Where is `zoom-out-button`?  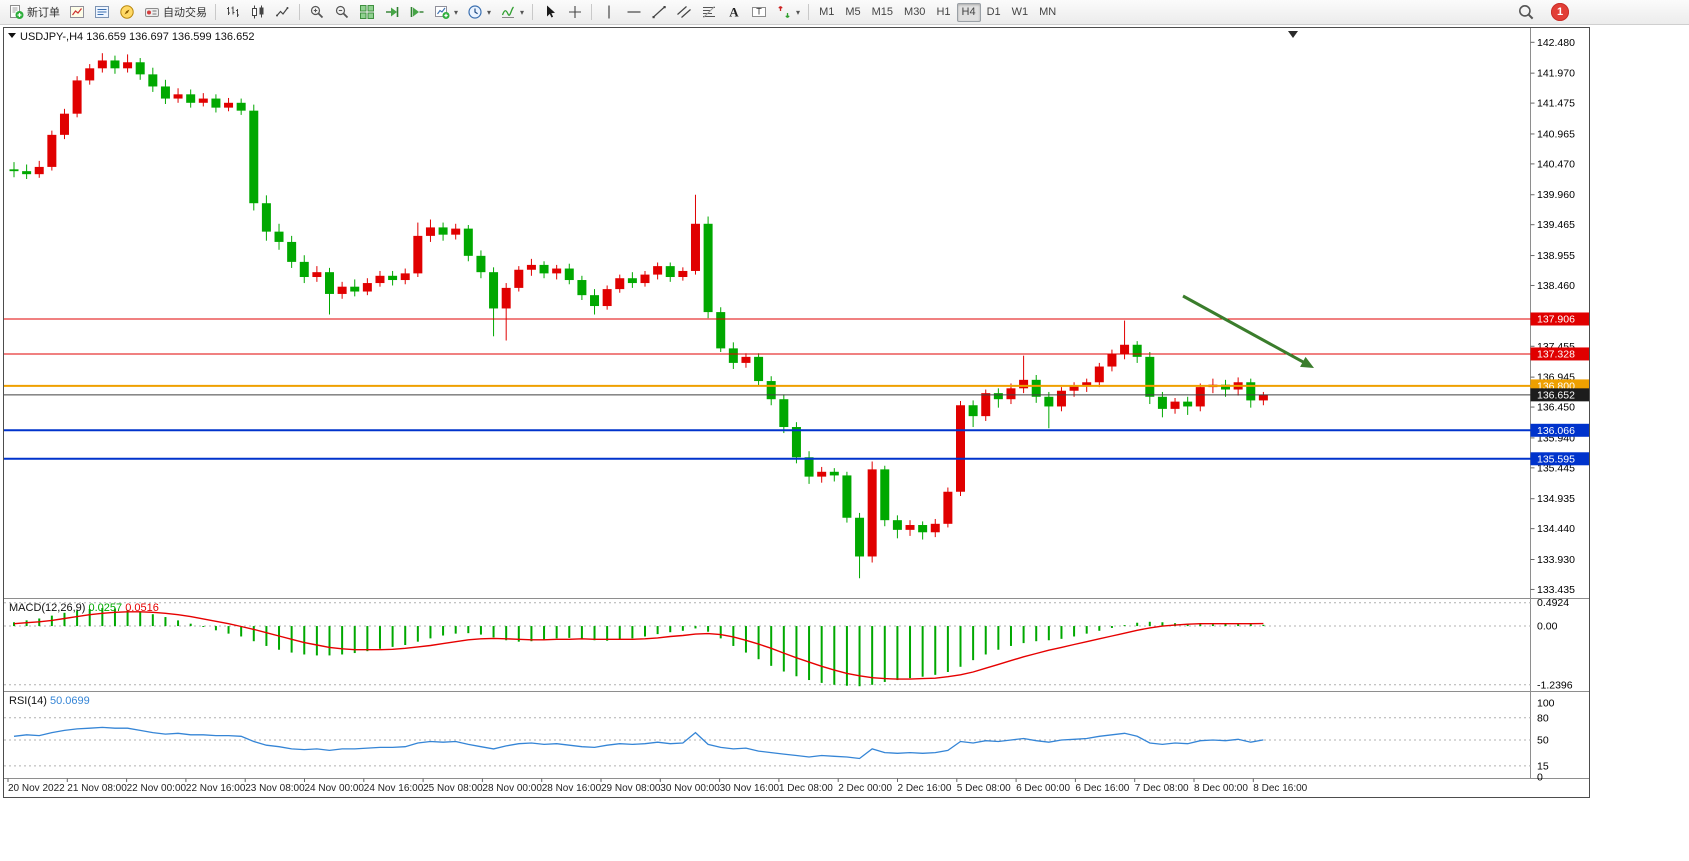
zoom-out-button is located at coordinates (342, 12).